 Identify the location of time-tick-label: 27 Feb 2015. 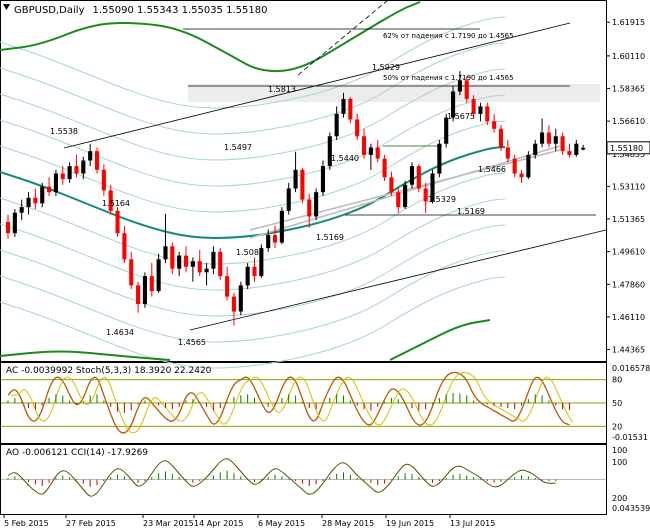
(91, 523).